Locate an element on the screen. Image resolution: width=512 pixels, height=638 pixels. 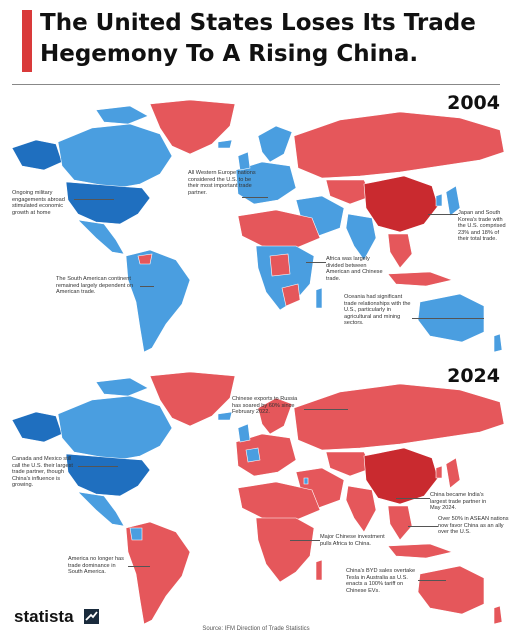
title-line-2: Hegemony To A Rising China. is located at coordinates (229, 54).